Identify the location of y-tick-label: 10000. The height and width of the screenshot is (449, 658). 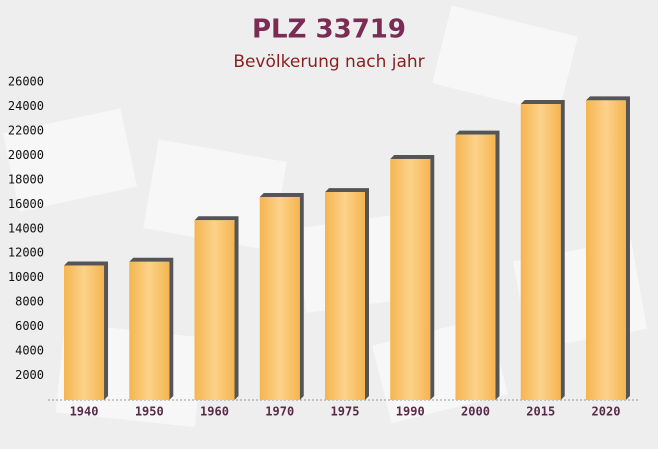
(26, 277).